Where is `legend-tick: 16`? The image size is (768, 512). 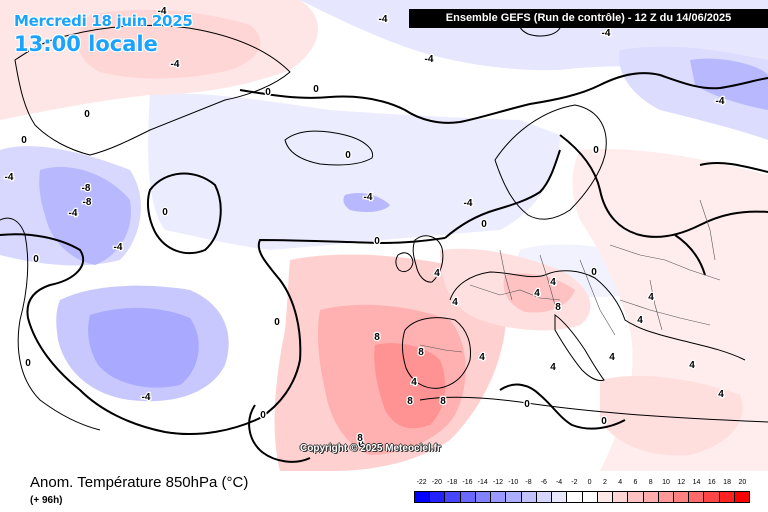
legend-tick: 16 is located at coordinates (711, 482).